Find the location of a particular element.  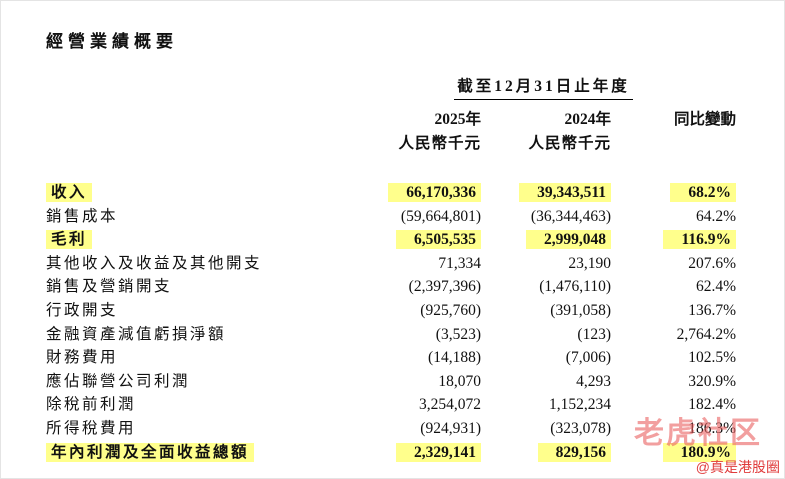

row-value-2024: (36,344,463) is located at coordinates (570, 216).